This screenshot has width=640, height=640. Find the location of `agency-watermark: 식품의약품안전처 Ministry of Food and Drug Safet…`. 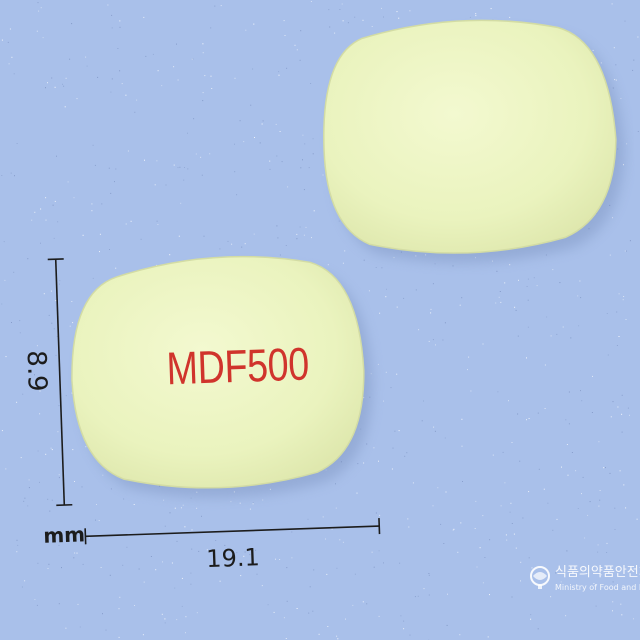

agency-watermark: 식품의약품안전처 Ministry of Food and Drug Safet… is located at coordinates (582, 582).